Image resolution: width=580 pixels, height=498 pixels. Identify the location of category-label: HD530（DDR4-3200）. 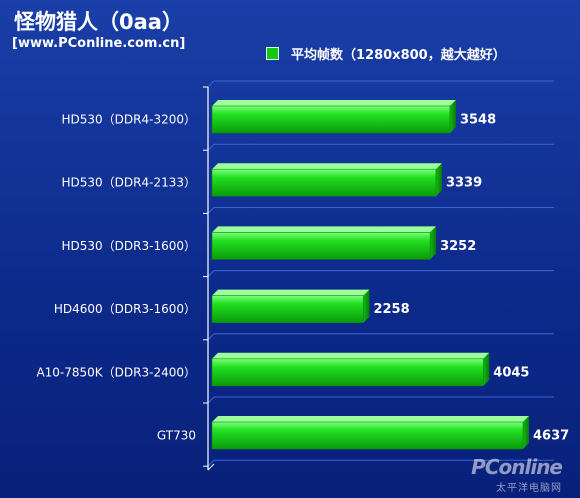
(129, 120).